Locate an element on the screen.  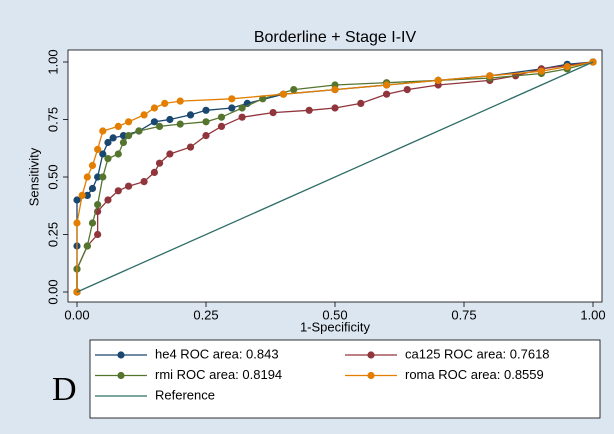
legend-label: he4 ROC area: 0.843 is located at coordinates (217, 353).